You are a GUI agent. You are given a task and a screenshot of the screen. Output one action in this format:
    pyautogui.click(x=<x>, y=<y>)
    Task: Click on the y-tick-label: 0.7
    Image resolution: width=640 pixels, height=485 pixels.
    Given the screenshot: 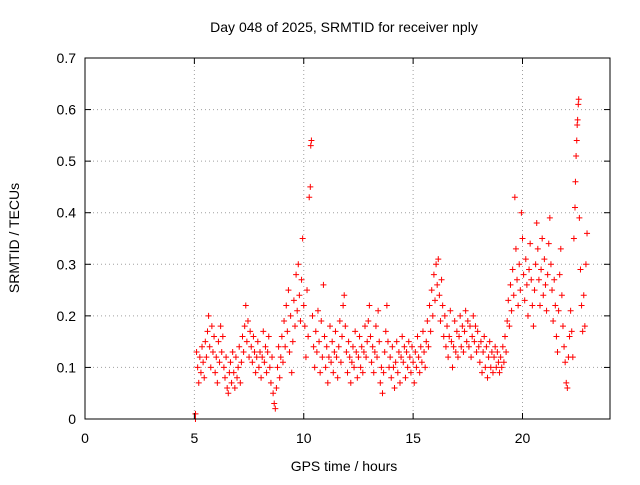 What is the action you would take?
    pyautogui.click(x=67, y=58)
    